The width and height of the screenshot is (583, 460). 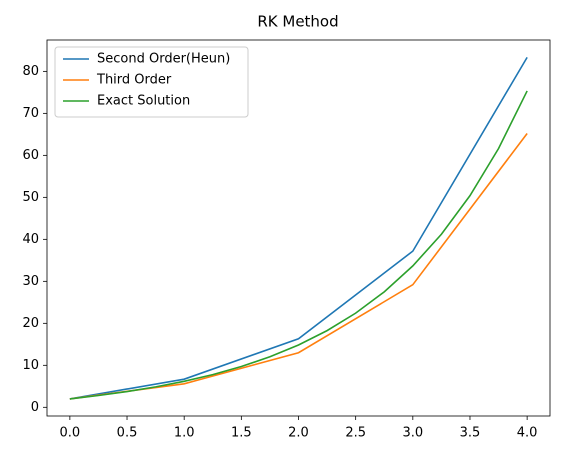 What do you see at coordinates (70, 433) in the screenshot?
I see `x-tick-label: 0.0` at bounding box center [70, 433].